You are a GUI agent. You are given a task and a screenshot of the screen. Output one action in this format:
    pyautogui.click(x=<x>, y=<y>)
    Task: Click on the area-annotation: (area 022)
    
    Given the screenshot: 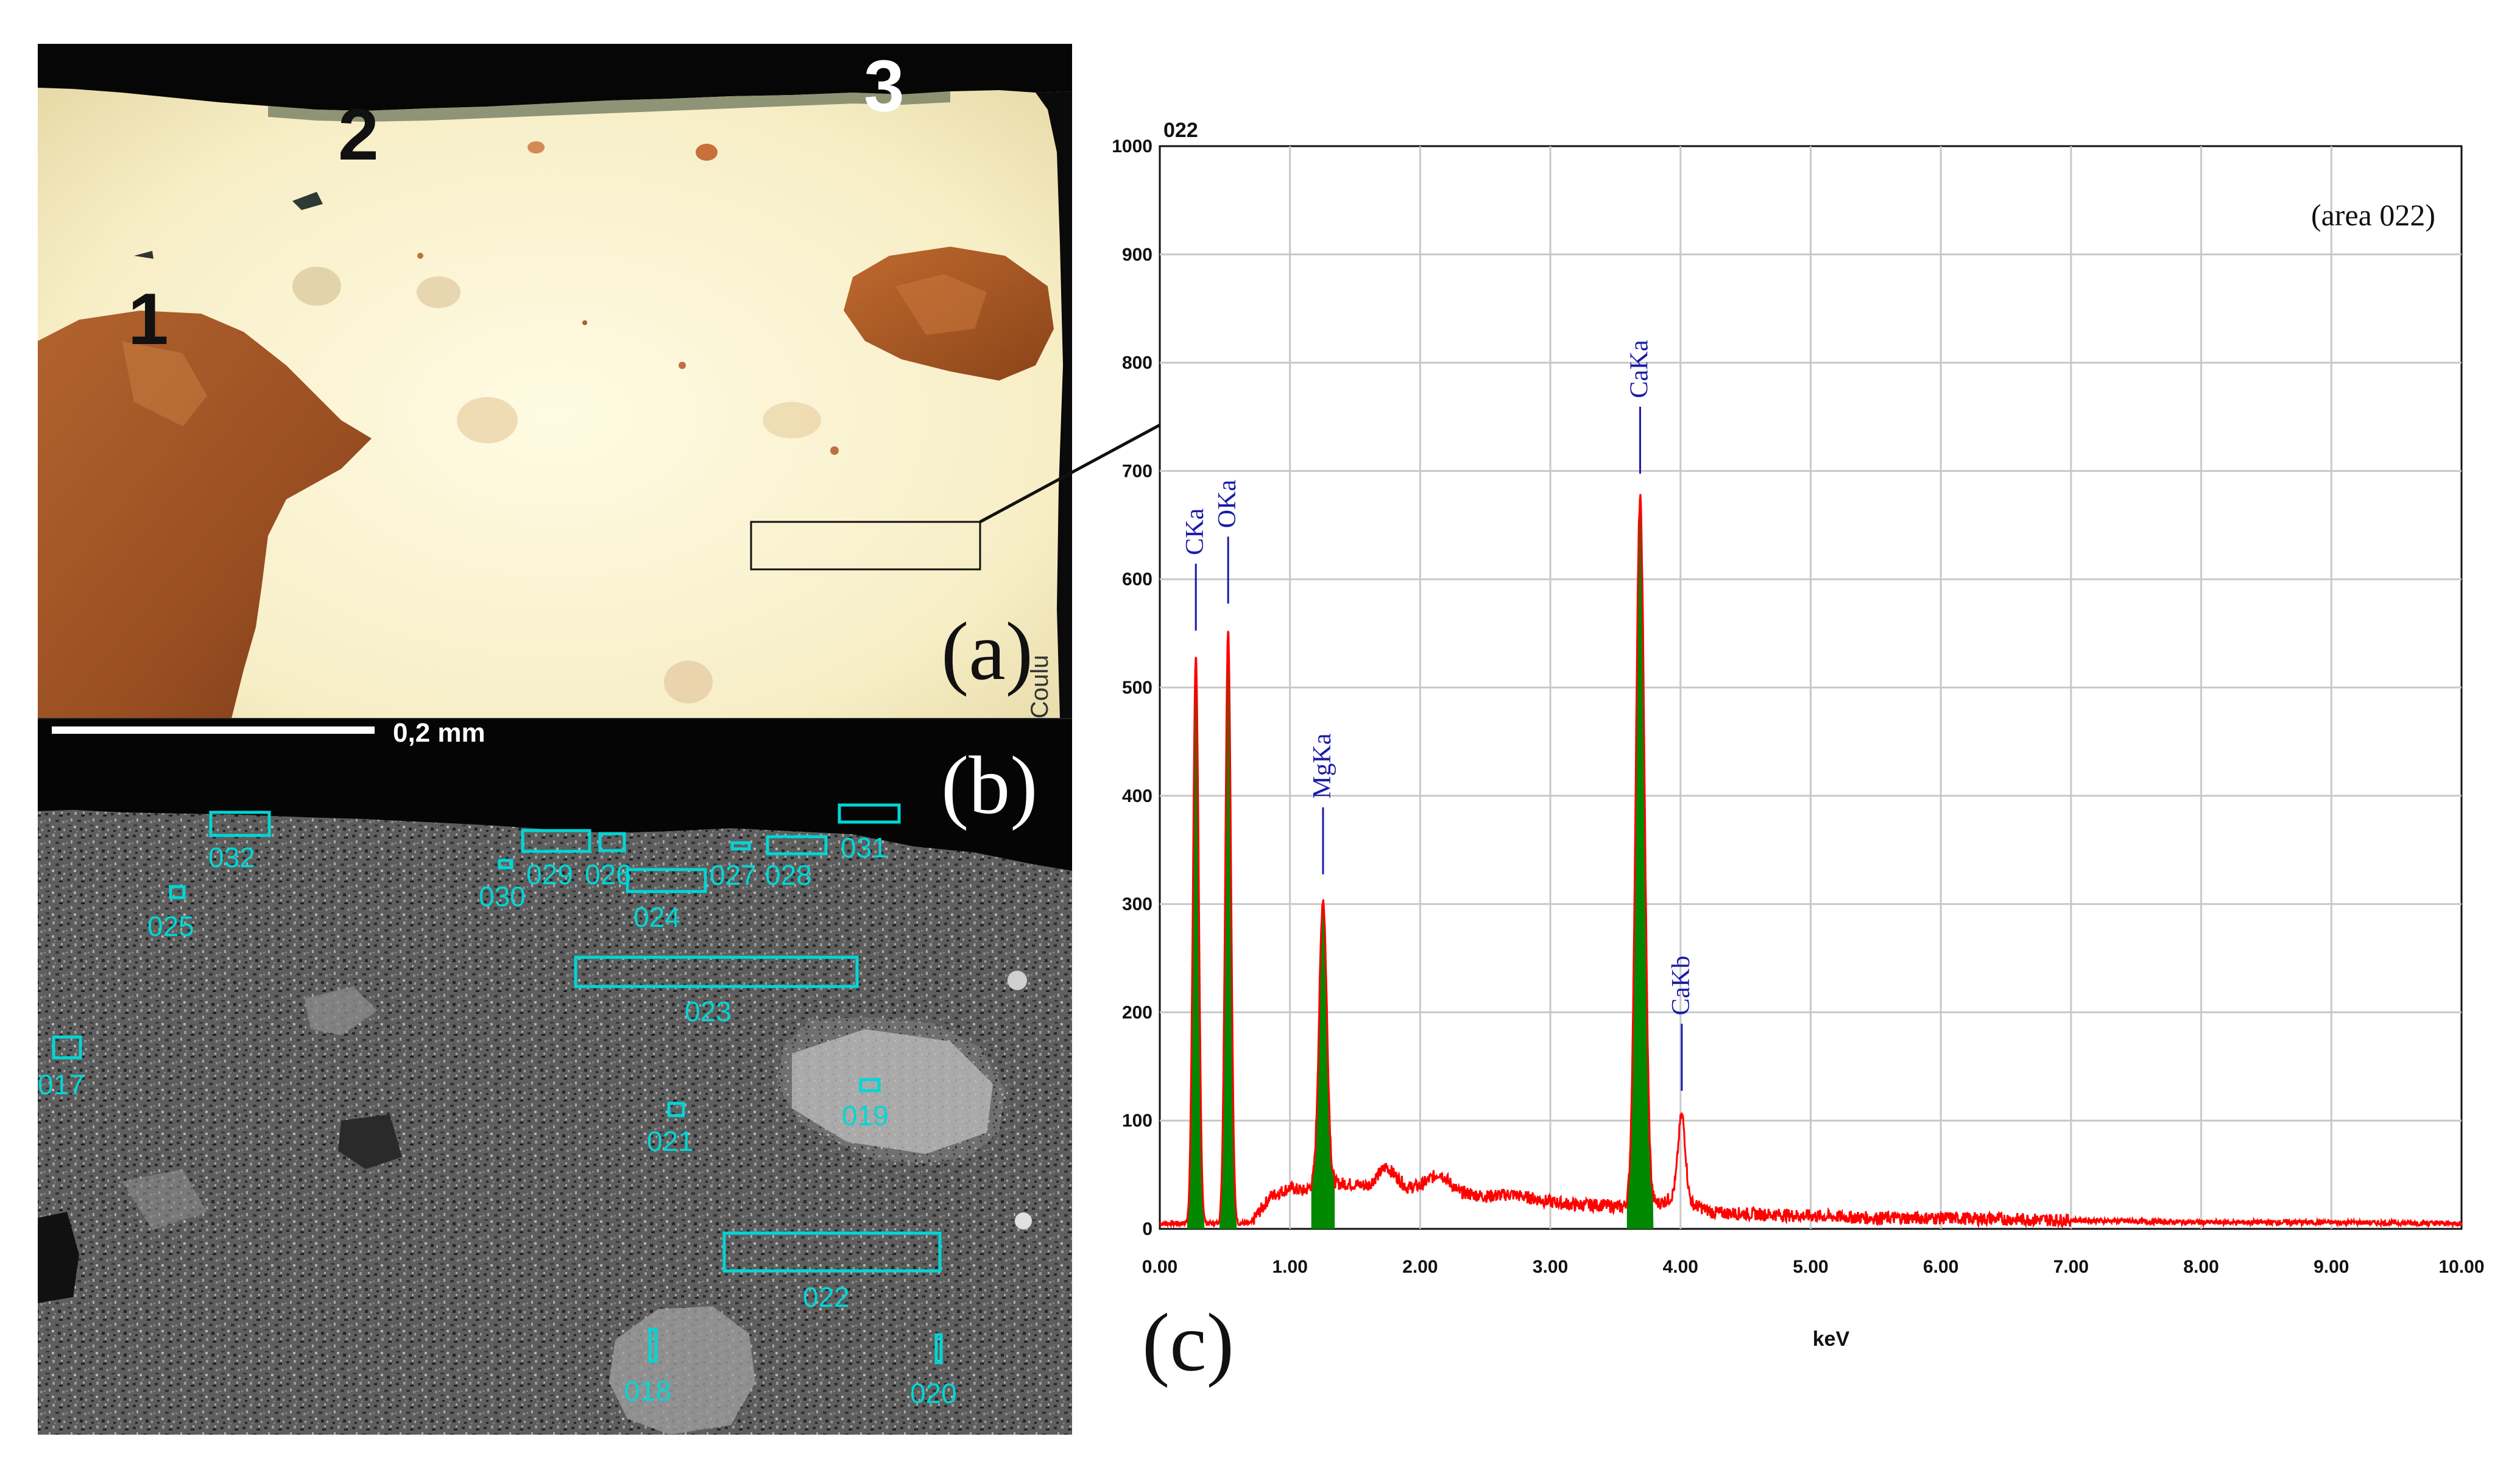 What is the action you would take?
    pyautogui.click(x=2373, y=215)
    